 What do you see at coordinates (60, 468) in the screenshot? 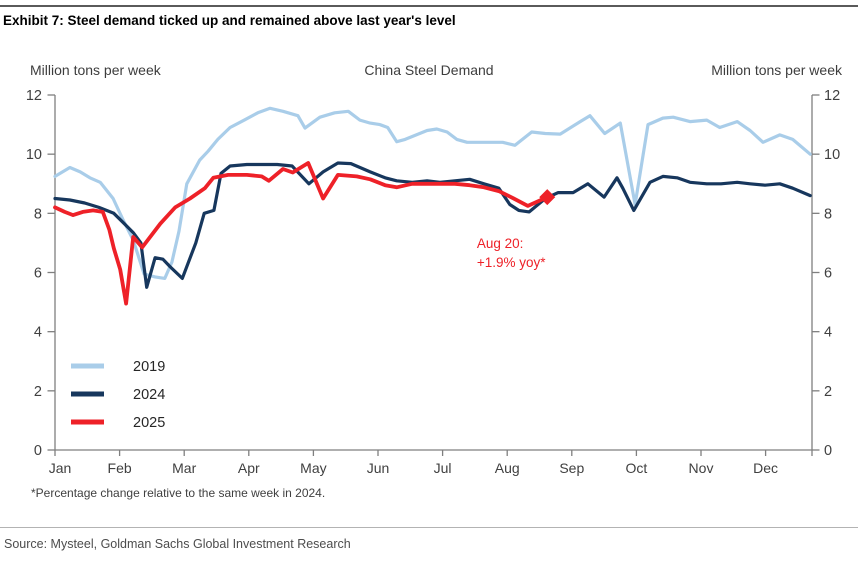
I see `x-tick-label: Jan` at bounding box center [60, 468].